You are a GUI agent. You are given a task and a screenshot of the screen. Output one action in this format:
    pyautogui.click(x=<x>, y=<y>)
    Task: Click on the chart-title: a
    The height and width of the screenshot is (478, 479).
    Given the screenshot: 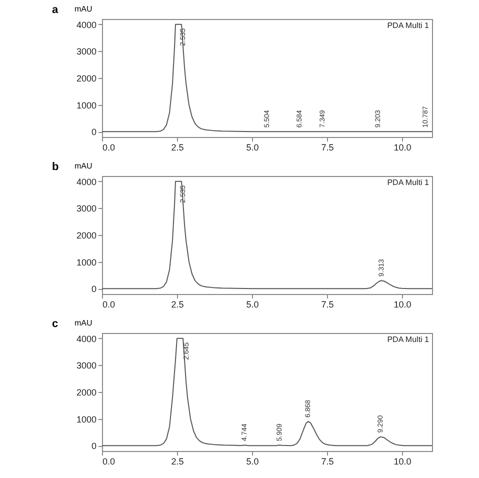 What is the action you would take?
    pyautogui.click(x=55, y=10)
    